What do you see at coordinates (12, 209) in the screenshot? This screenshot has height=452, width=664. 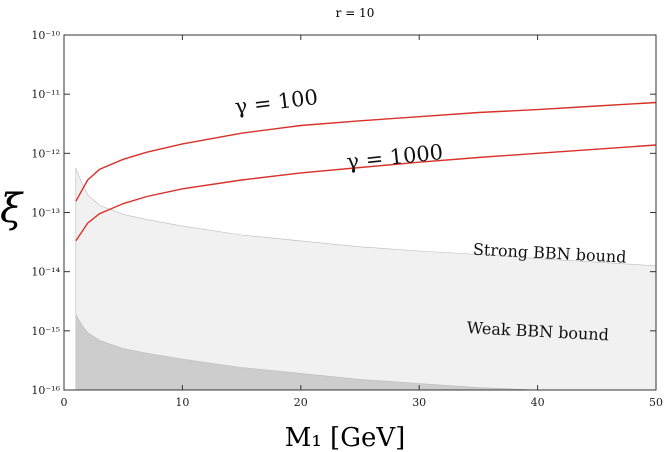 I see `y-axis-label: ξ` at bounding box center [12, 209].